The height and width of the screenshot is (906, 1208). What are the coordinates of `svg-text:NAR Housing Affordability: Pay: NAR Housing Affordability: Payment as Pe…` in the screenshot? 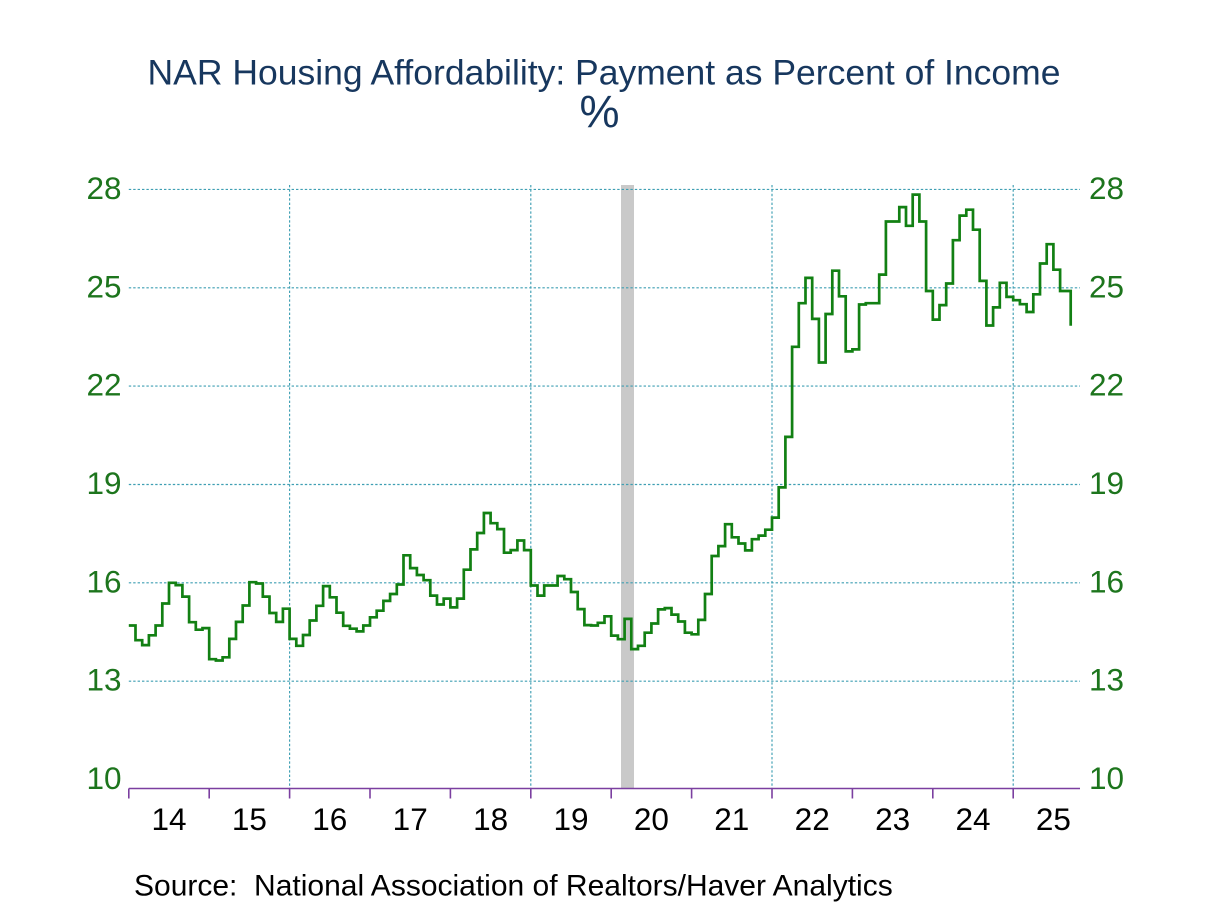 It's located at (604, 73).